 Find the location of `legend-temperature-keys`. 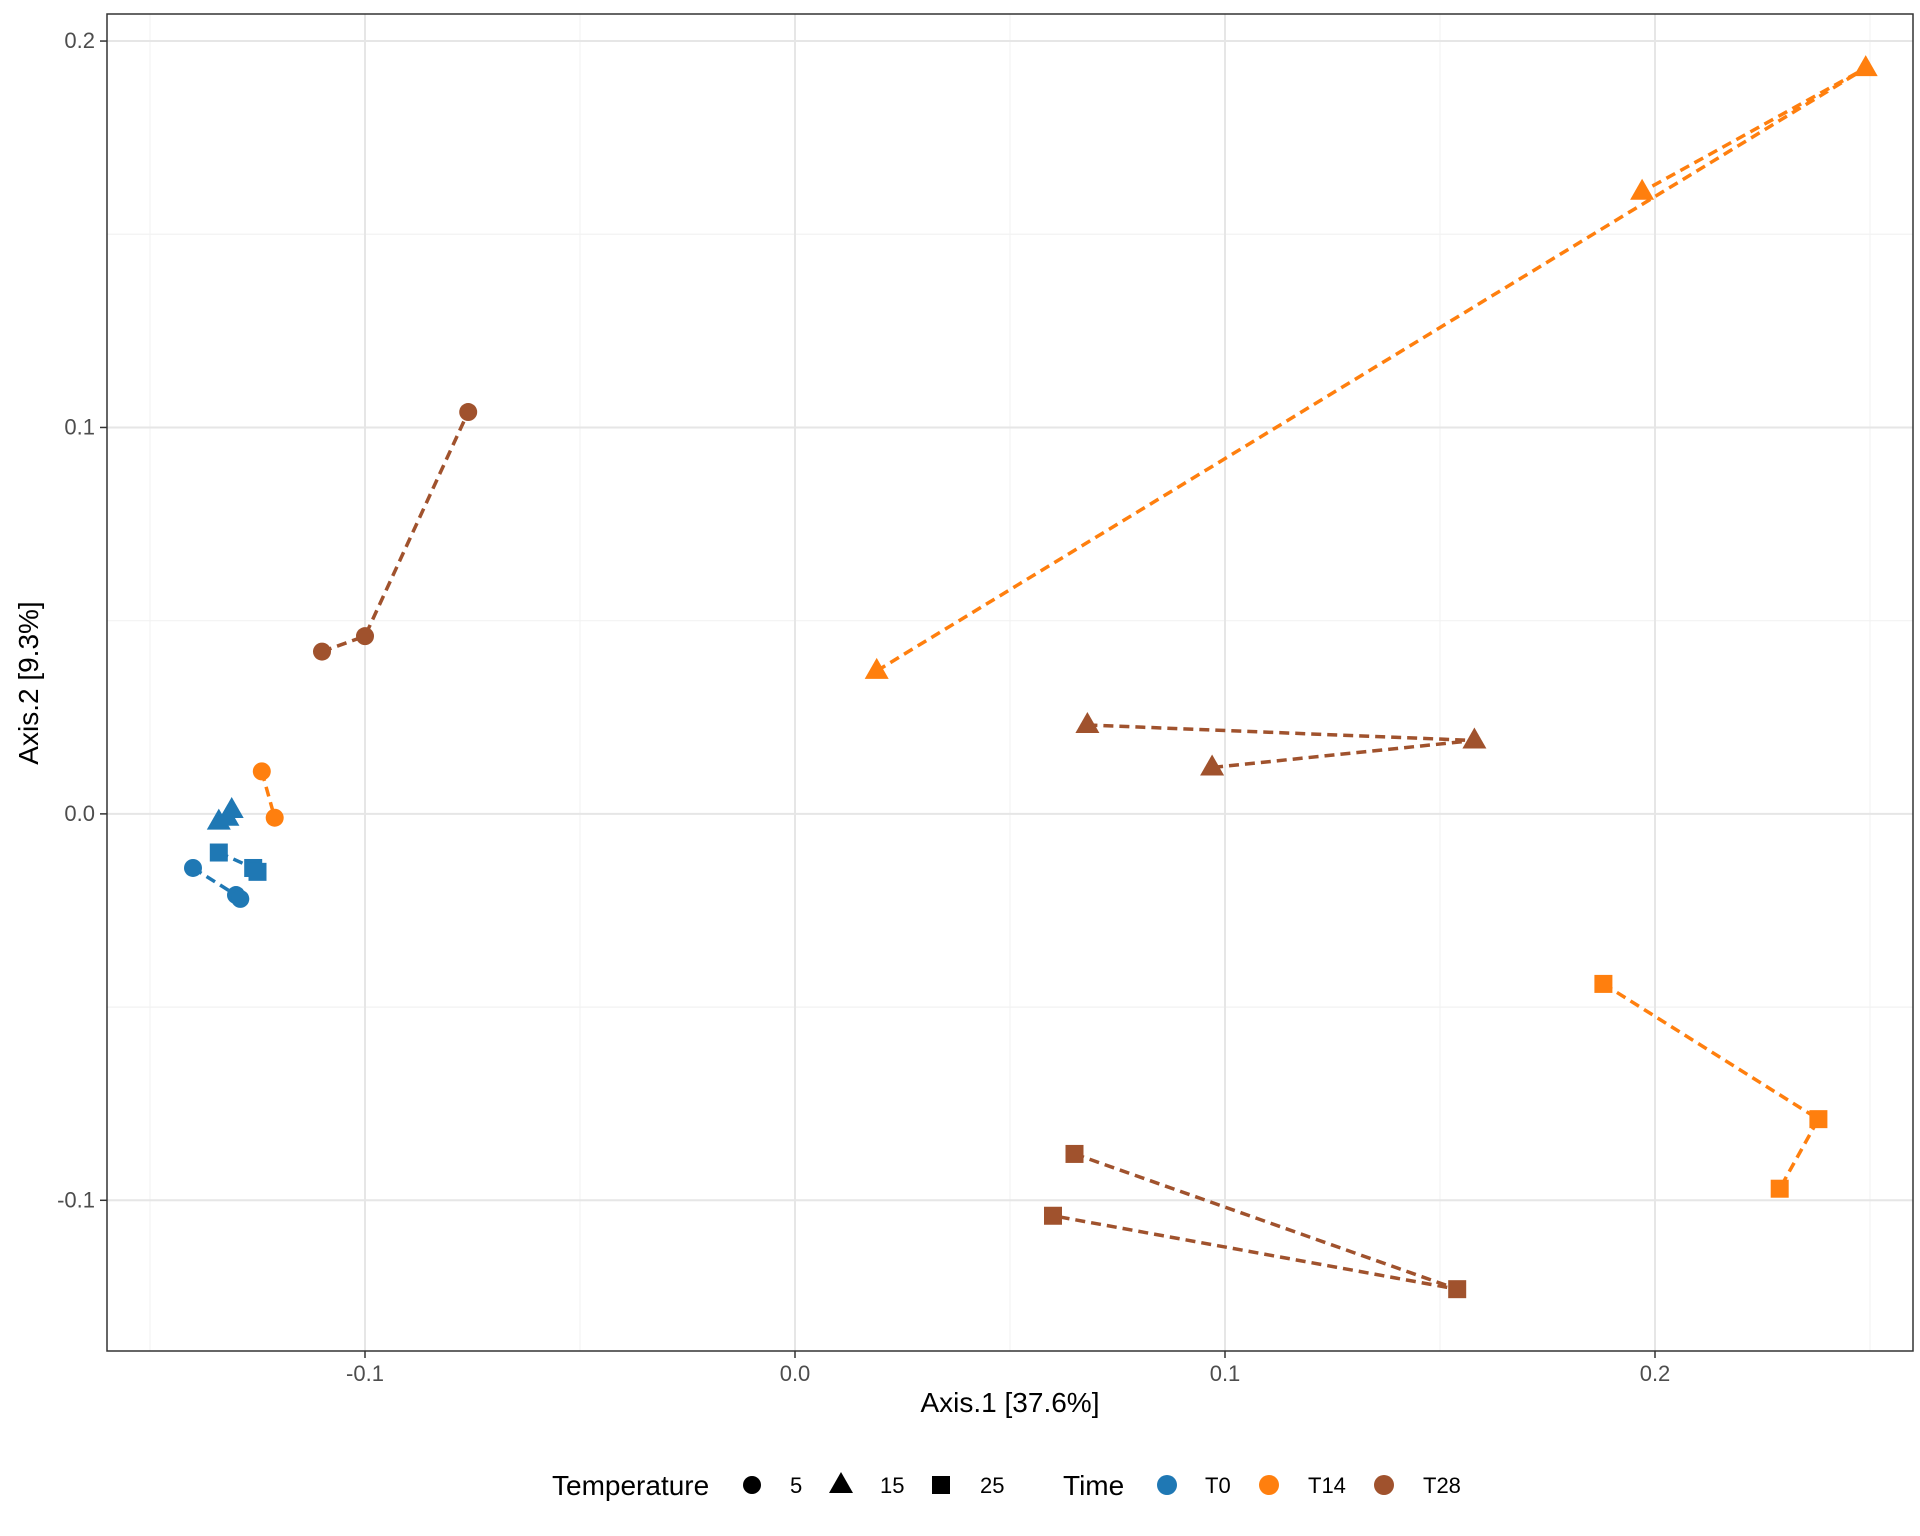

legend-temperature-keys is located at coordinates (846, 1482).